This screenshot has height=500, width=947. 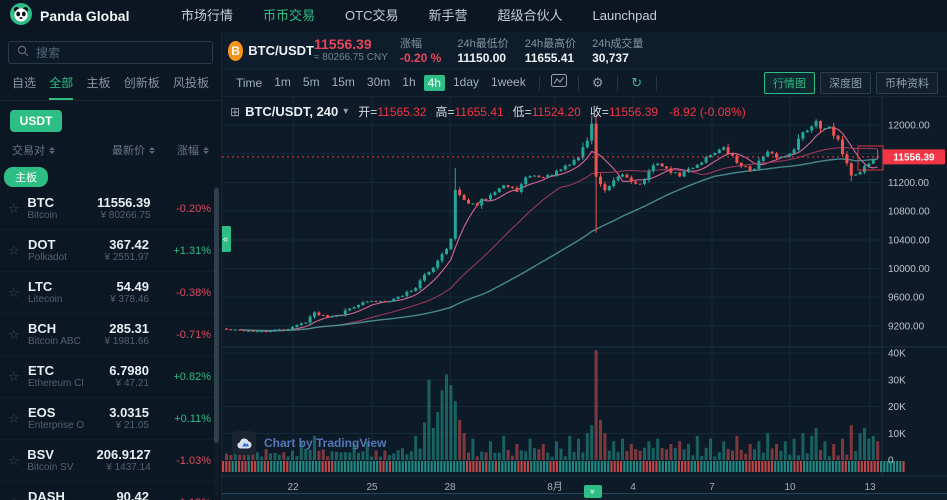 What do you see at coordinates (845, 83) in the screenshot?
I see `view-tab-depth-chart: 深度图` at bounding box center [845, 83].